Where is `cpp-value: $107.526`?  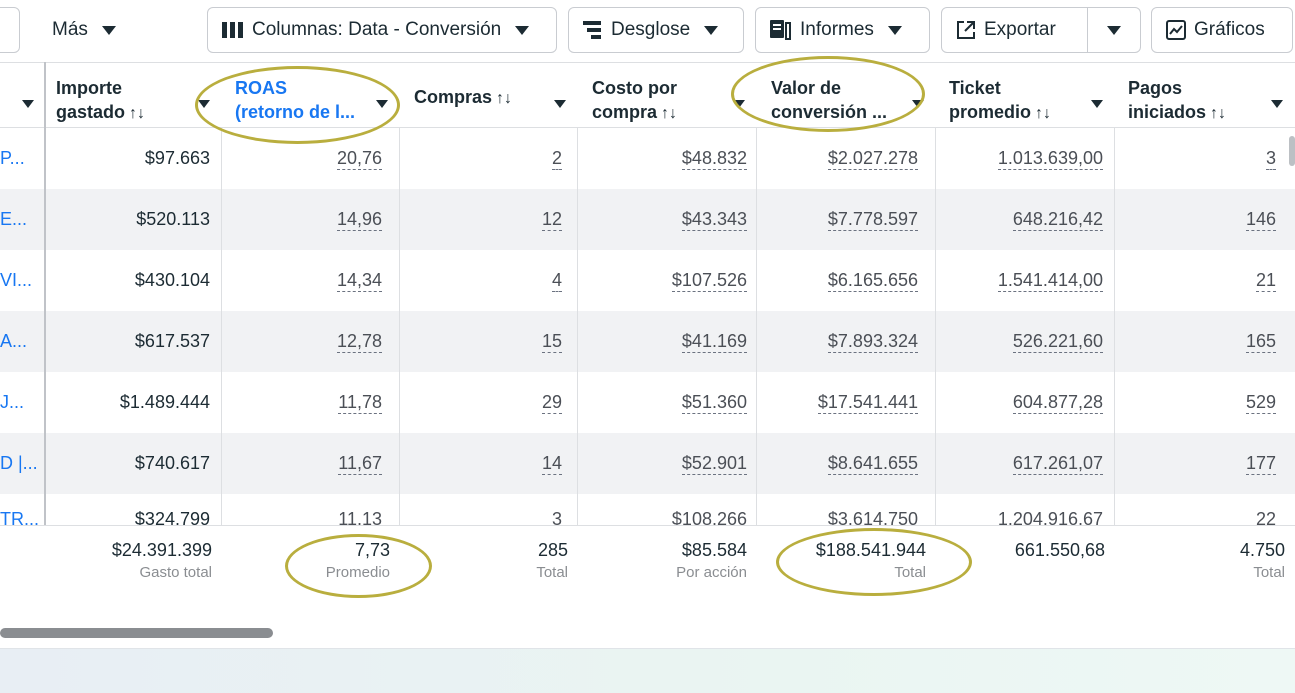
cpp-value: $107.526 is located at coordinates (709, 281).